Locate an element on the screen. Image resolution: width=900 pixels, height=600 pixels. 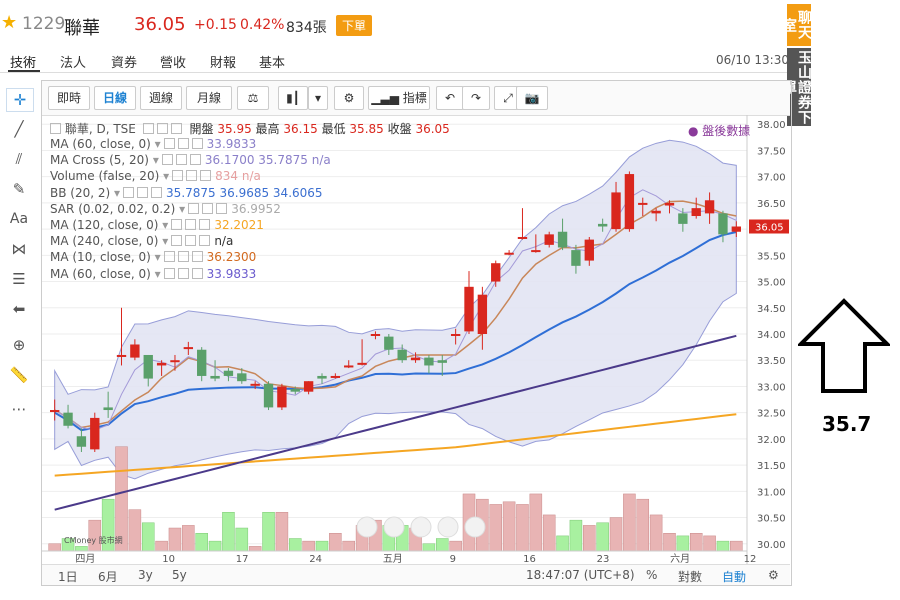
date-tick-label: 23 is located at coordinates (603, 559).